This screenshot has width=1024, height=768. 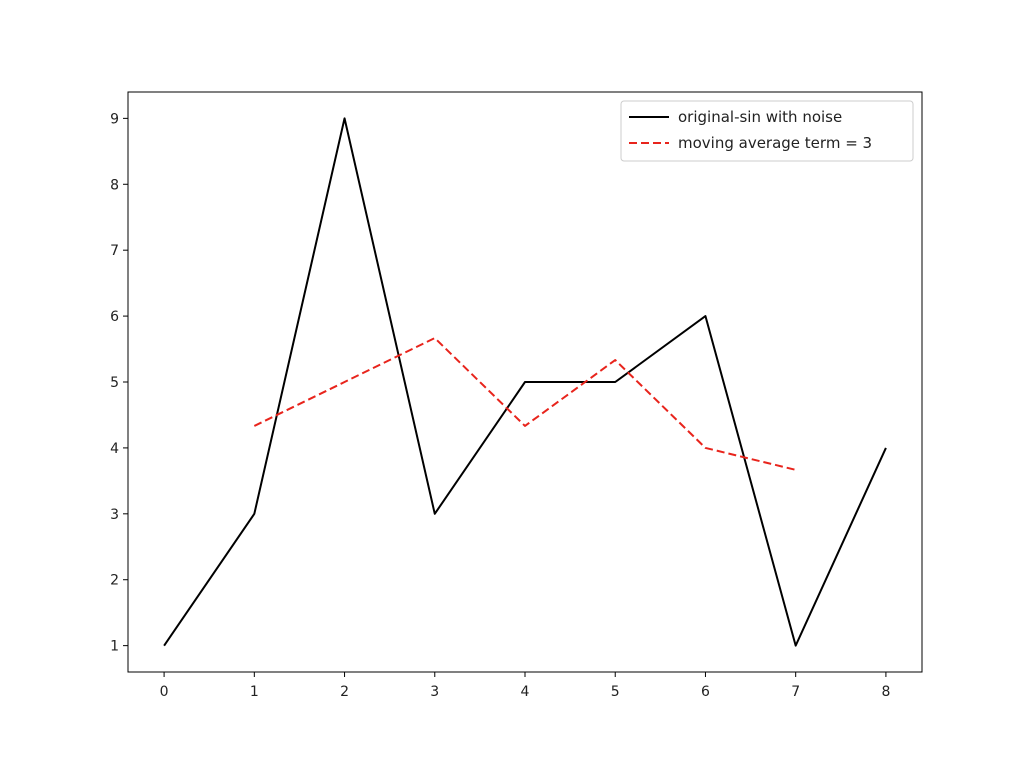 I want to click on x-tick-label: 7, so click(x=795, y=692).